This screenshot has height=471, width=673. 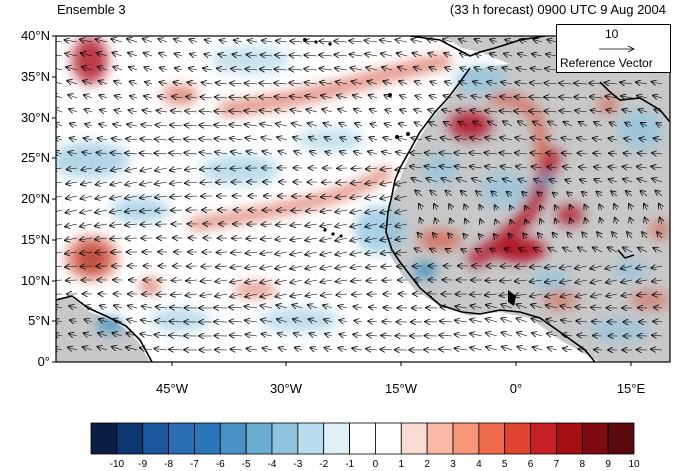 I want to click on reference-vector-value: 10, so click(x=612, y=34).